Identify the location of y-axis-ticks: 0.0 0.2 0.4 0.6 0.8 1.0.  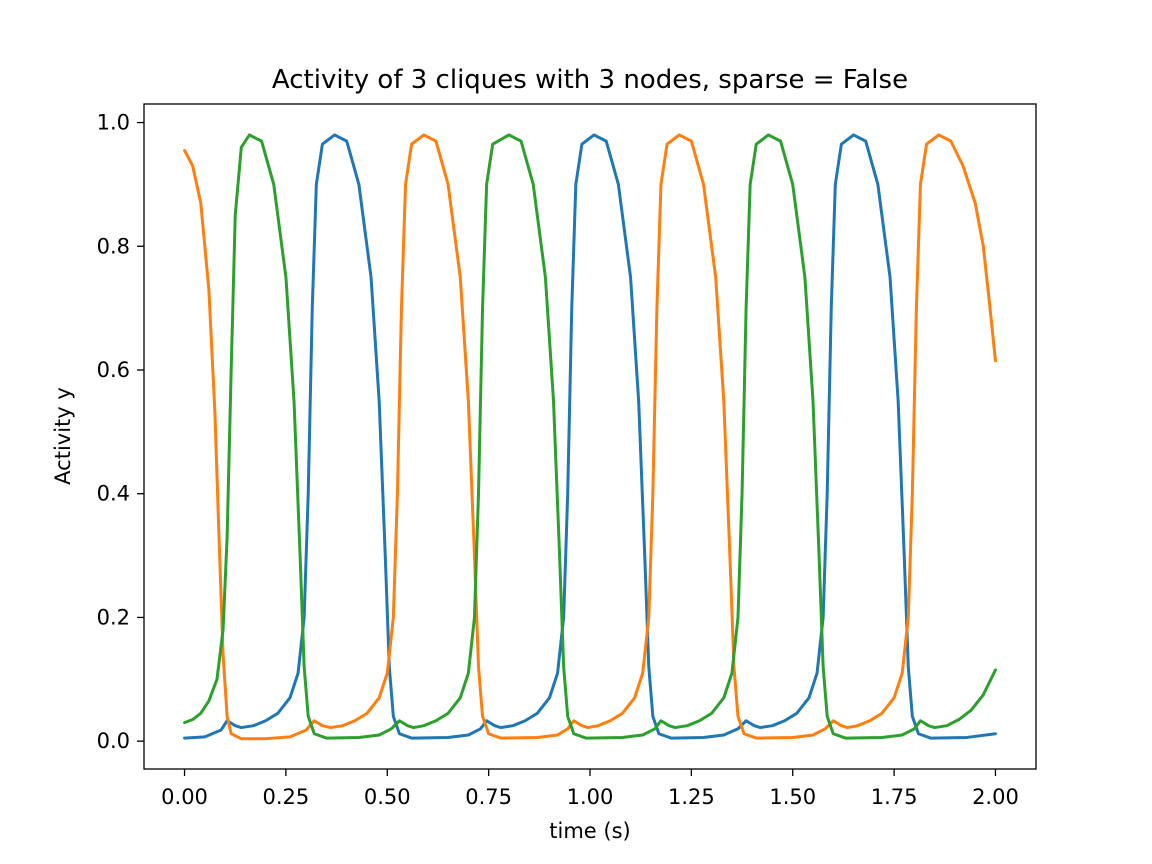
(120, 432).